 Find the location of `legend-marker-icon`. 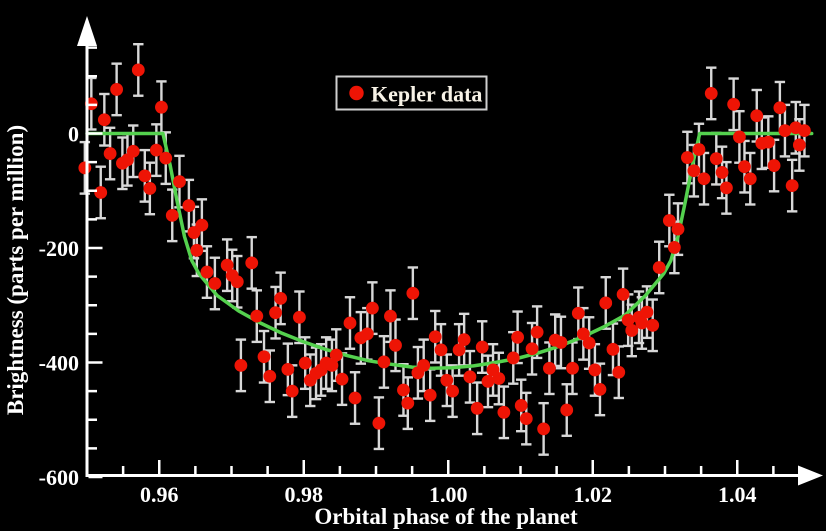

legend-marker-icon is located at coordinates (356, 93).